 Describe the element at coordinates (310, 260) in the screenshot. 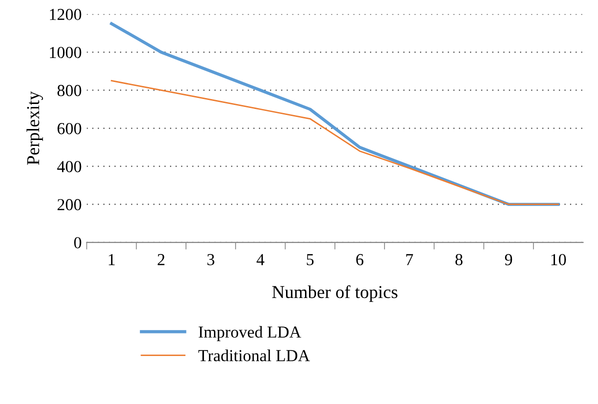

I see `x-tick-label: 5` at that location.